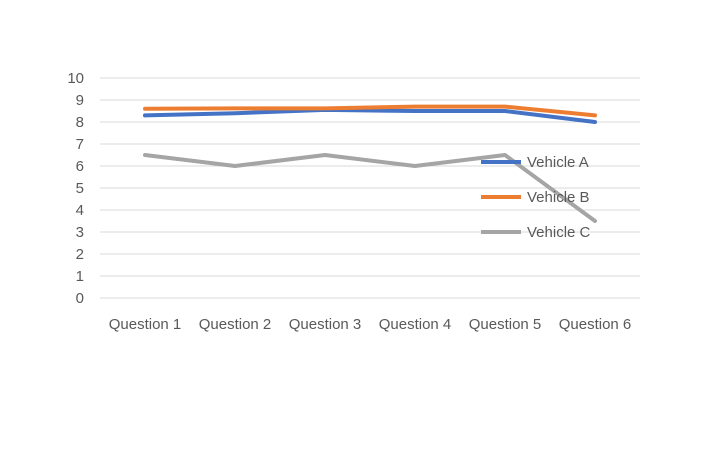 This screenshot has height=450, width=701. I want to click on legend-label: Vehicle A, so click(558, 162).